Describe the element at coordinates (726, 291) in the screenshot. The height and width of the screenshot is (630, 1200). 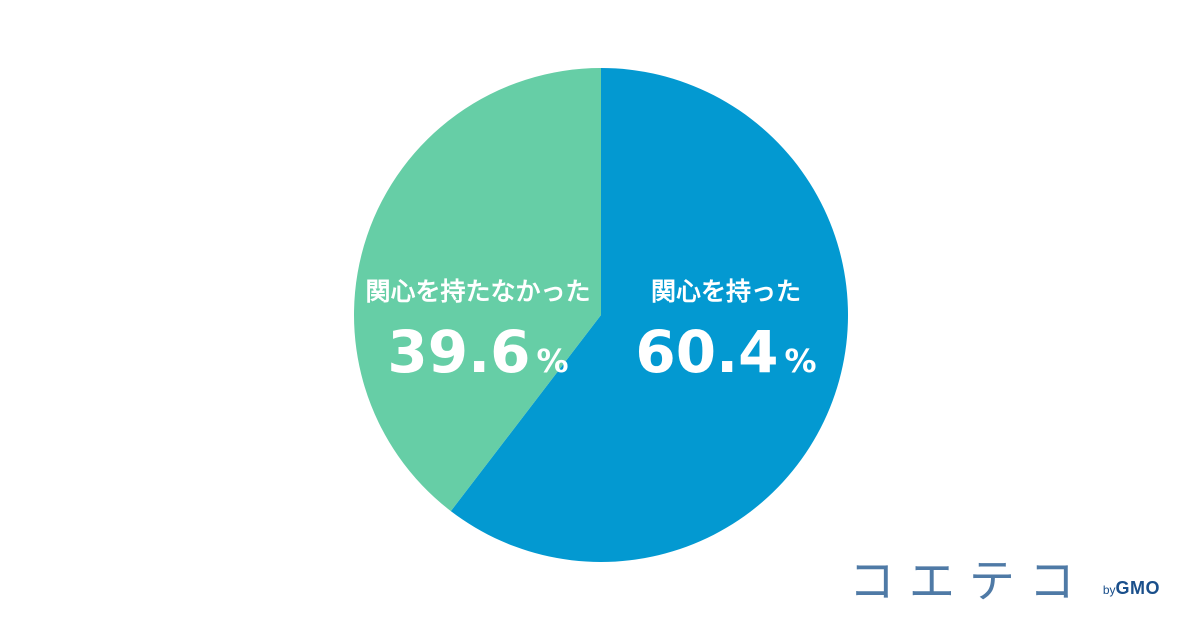
I see `slice-category-label: 関心を持った` at that location.